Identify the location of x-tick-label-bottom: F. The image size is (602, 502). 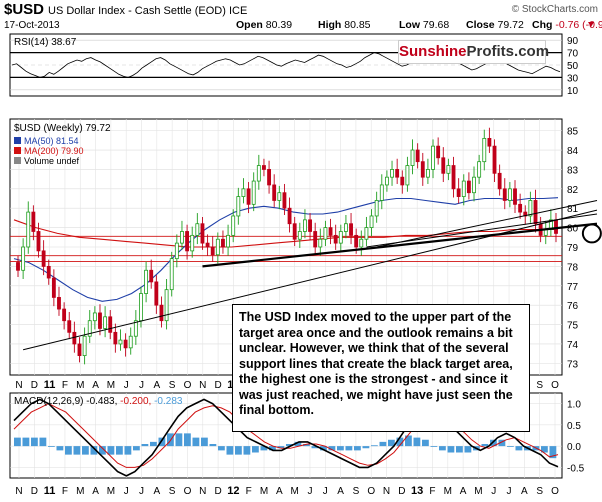
(249, 491).